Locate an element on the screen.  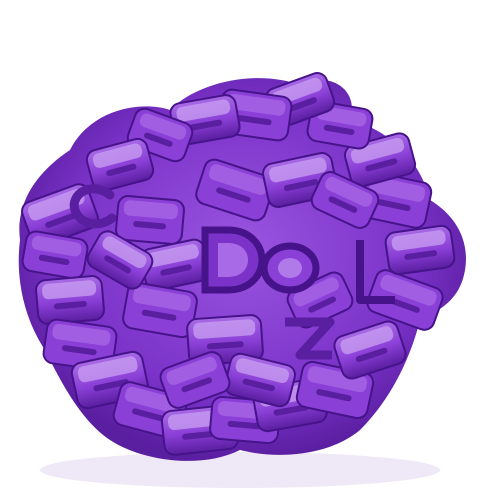
letter-Z is located at coordinates (310, 338).